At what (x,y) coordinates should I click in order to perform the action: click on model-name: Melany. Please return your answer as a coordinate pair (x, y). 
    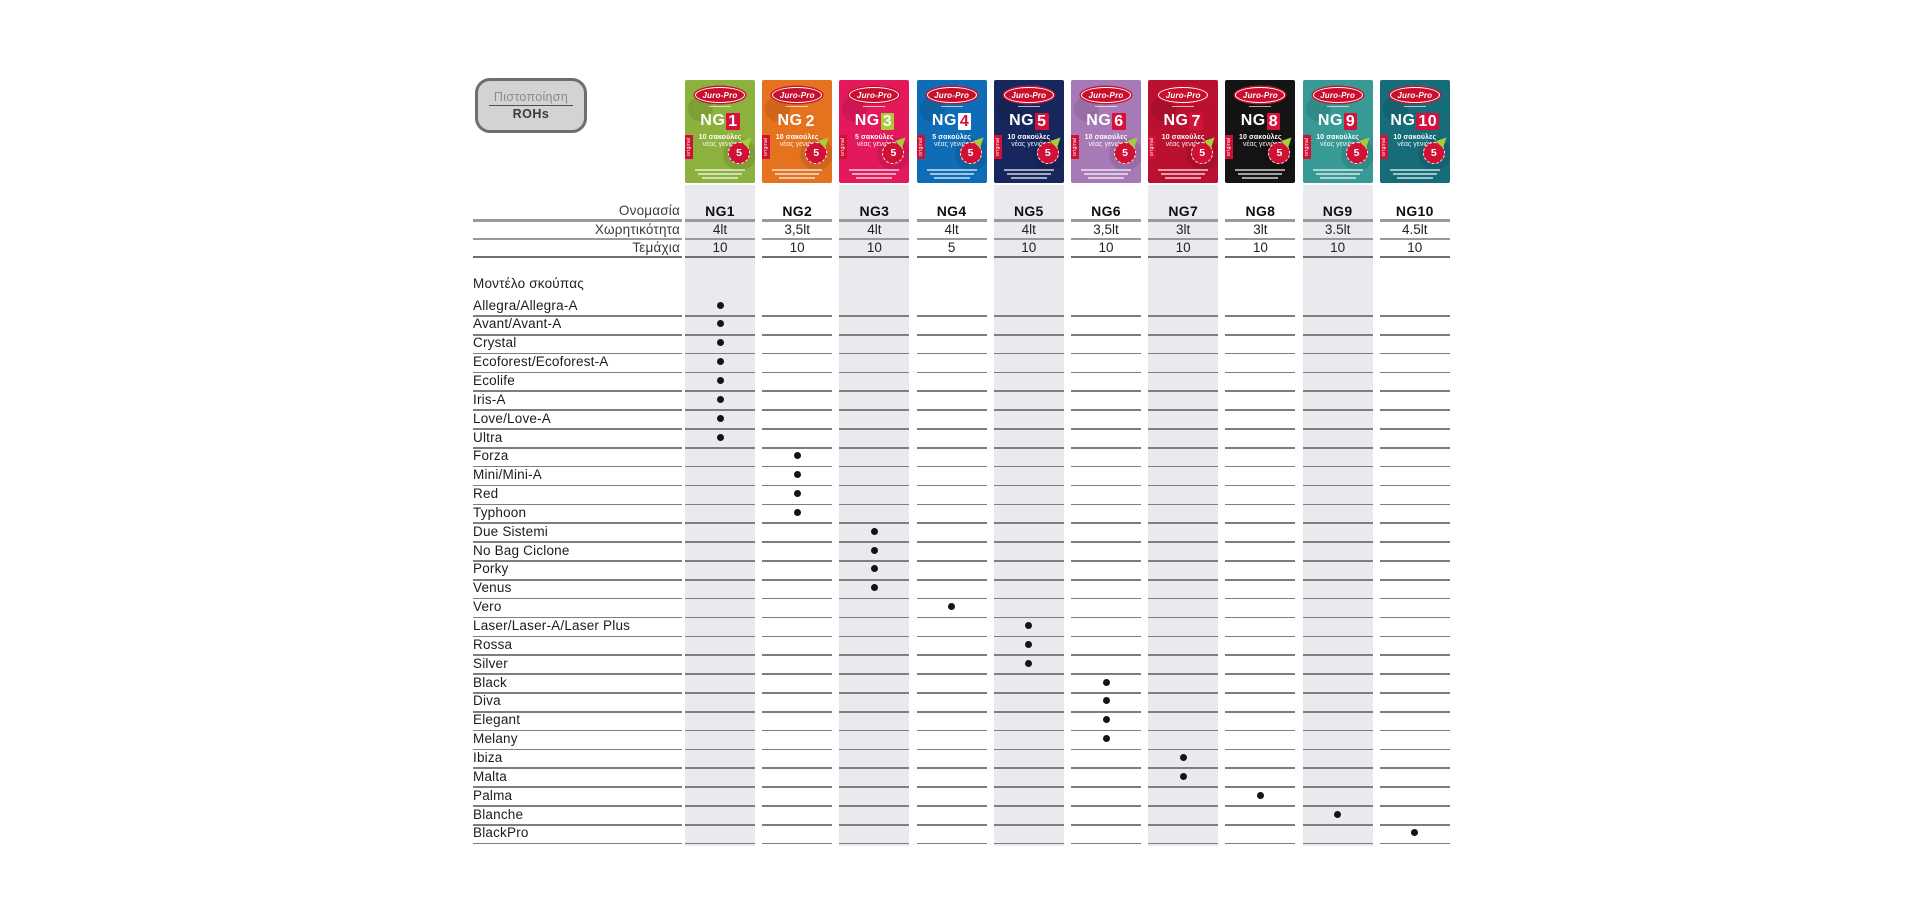
    Looking at the image, I should click on (495, 738).